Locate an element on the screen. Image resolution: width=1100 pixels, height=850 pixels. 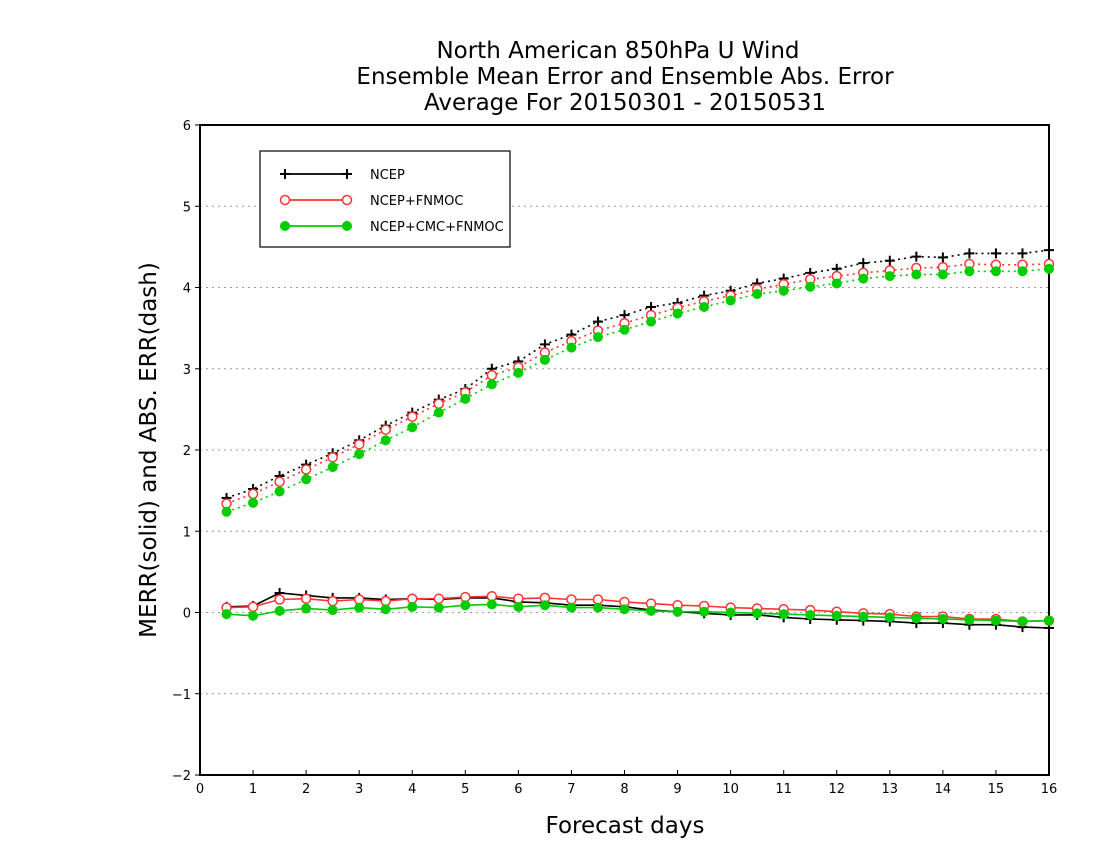
y-tick-label: 0 is located at coordinates (187, 614).